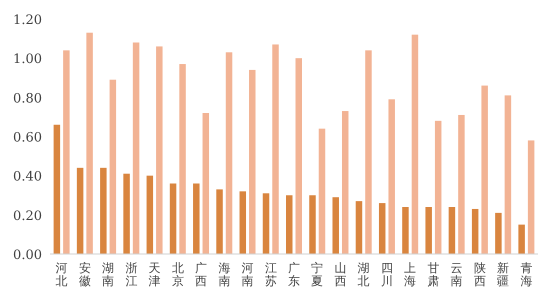  I want to click on x-tick-label: 广东, so click(294, 274).